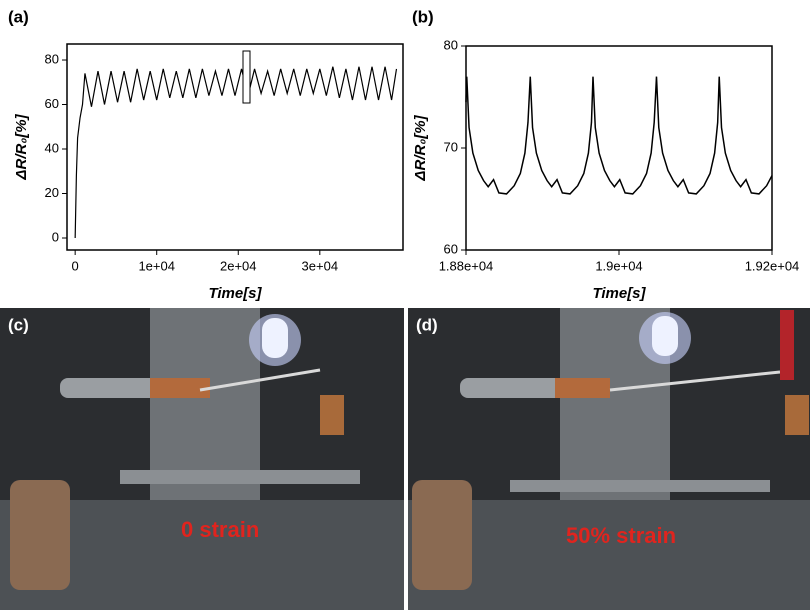 The image size is (810, 610). Describe the element at coordinates (156, 265) in the screenshot. I see `x-tick-label: 1e+04` at that location.